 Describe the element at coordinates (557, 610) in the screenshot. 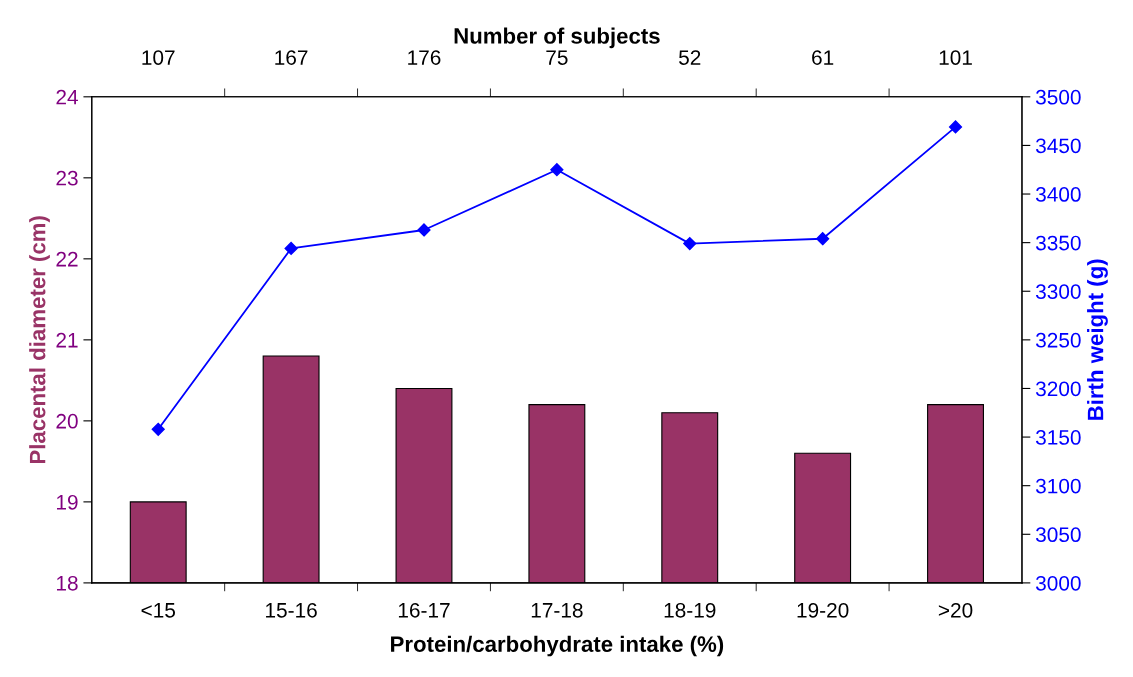

I see `x-tick-label: 17-18` at that location.